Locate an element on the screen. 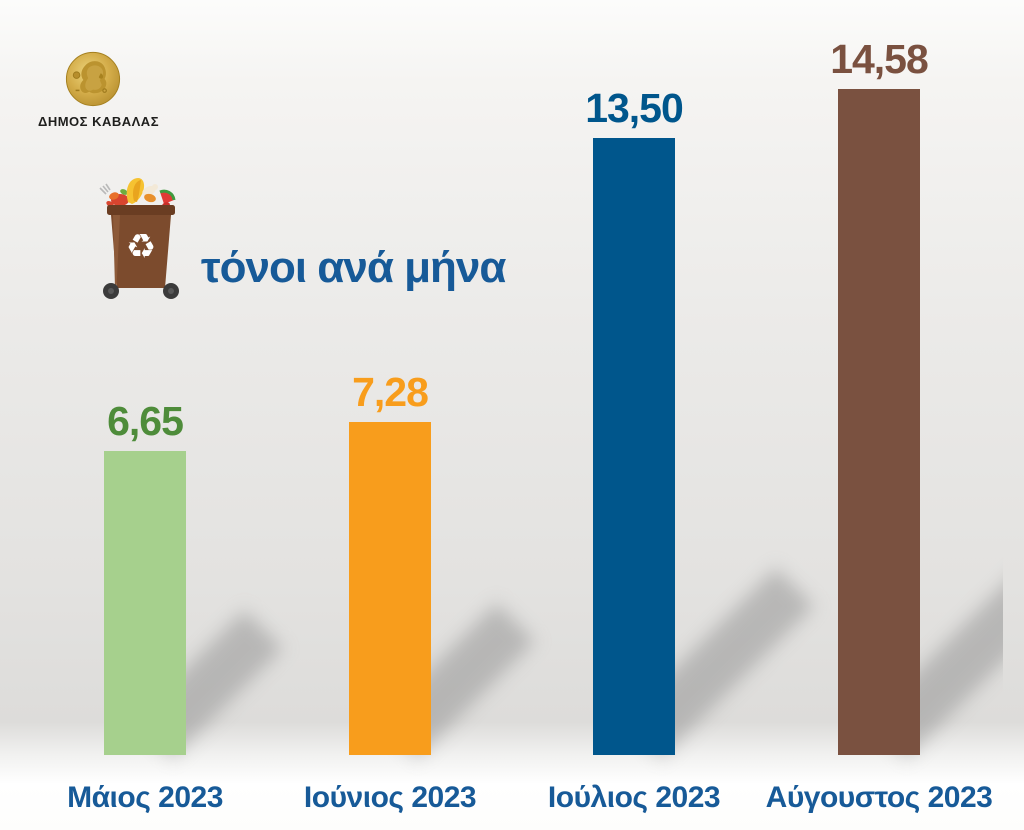 The height and width of the screenshot is (830, 1024). category-label: Ιούνιος 2023 is located at coordinates (390, 797).